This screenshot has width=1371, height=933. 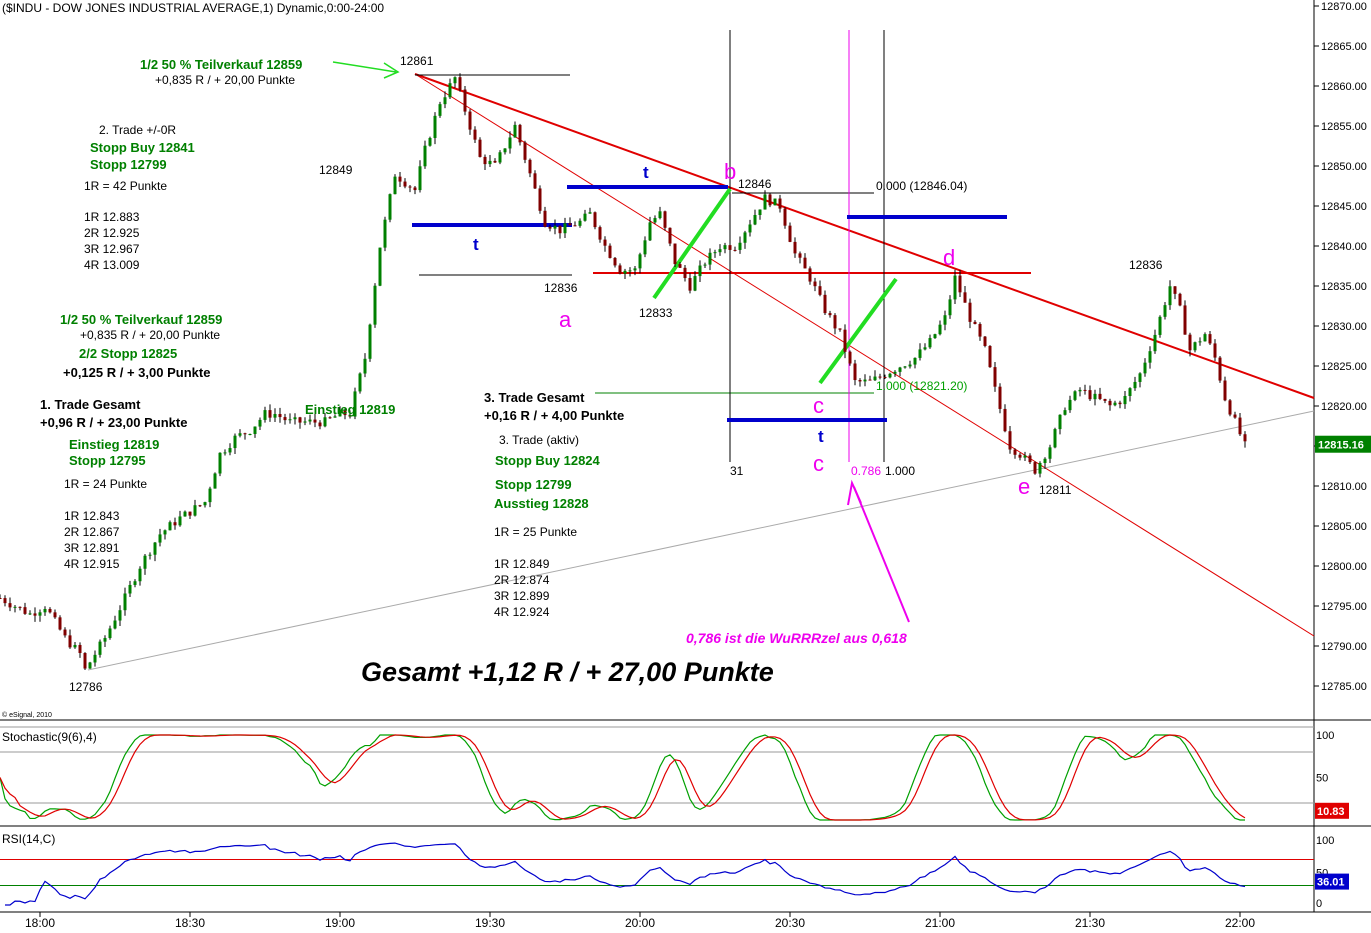 I want to click on trade1-4r: 4R 12.915, so click(x=92, y=564).